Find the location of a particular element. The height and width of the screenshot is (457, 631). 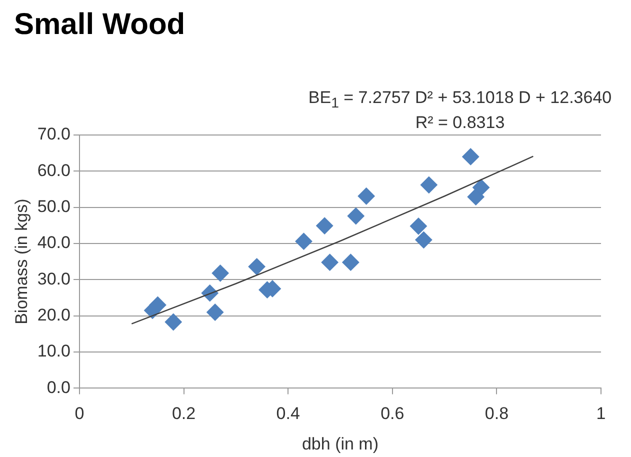

x-tick-label: 0.4 is located at coordinates (288, 414).